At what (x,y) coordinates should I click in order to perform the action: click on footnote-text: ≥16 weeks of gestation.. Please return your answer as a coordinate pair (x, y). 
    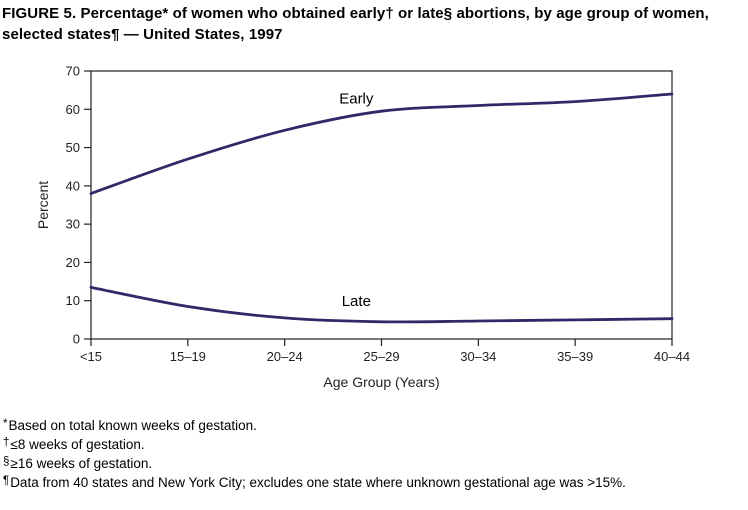
    Looking at the image, I should click on (81, 463).